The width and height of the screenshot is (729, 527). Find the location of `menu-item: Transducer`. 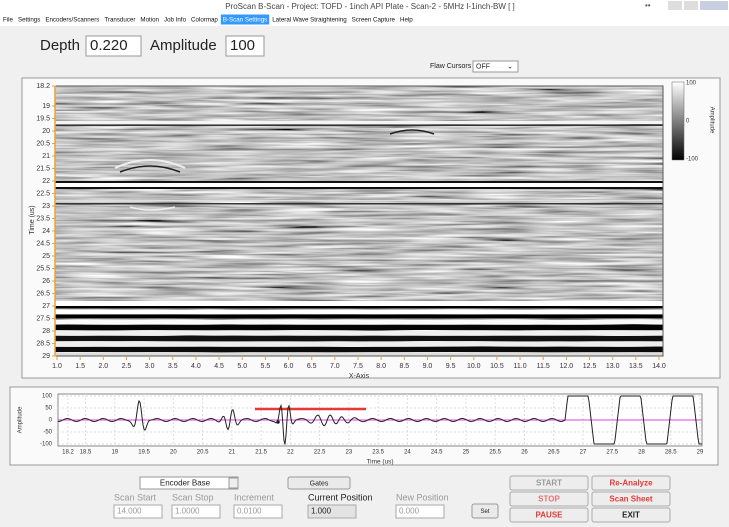

menu-item: Transducer is located at coordinates (119, 20).